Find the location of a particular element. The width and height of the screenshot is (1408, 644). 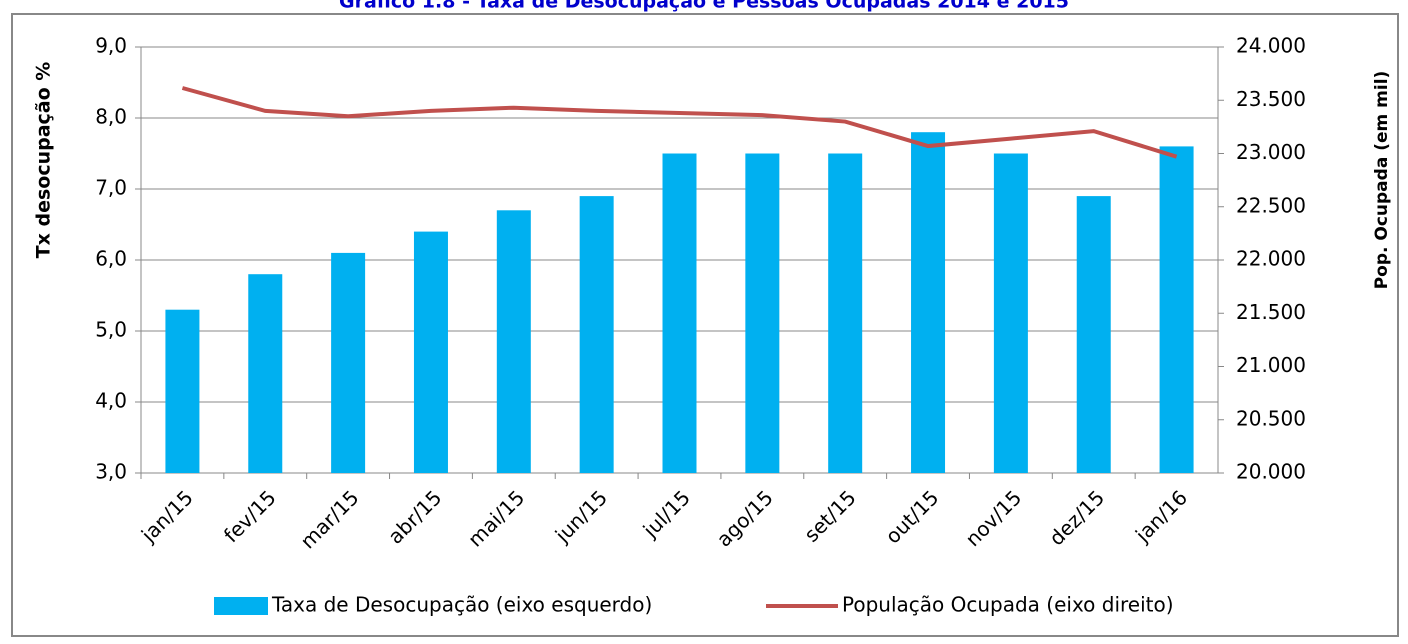

y2-tick-label: 21.500 is located at coordinates (1271, 312).